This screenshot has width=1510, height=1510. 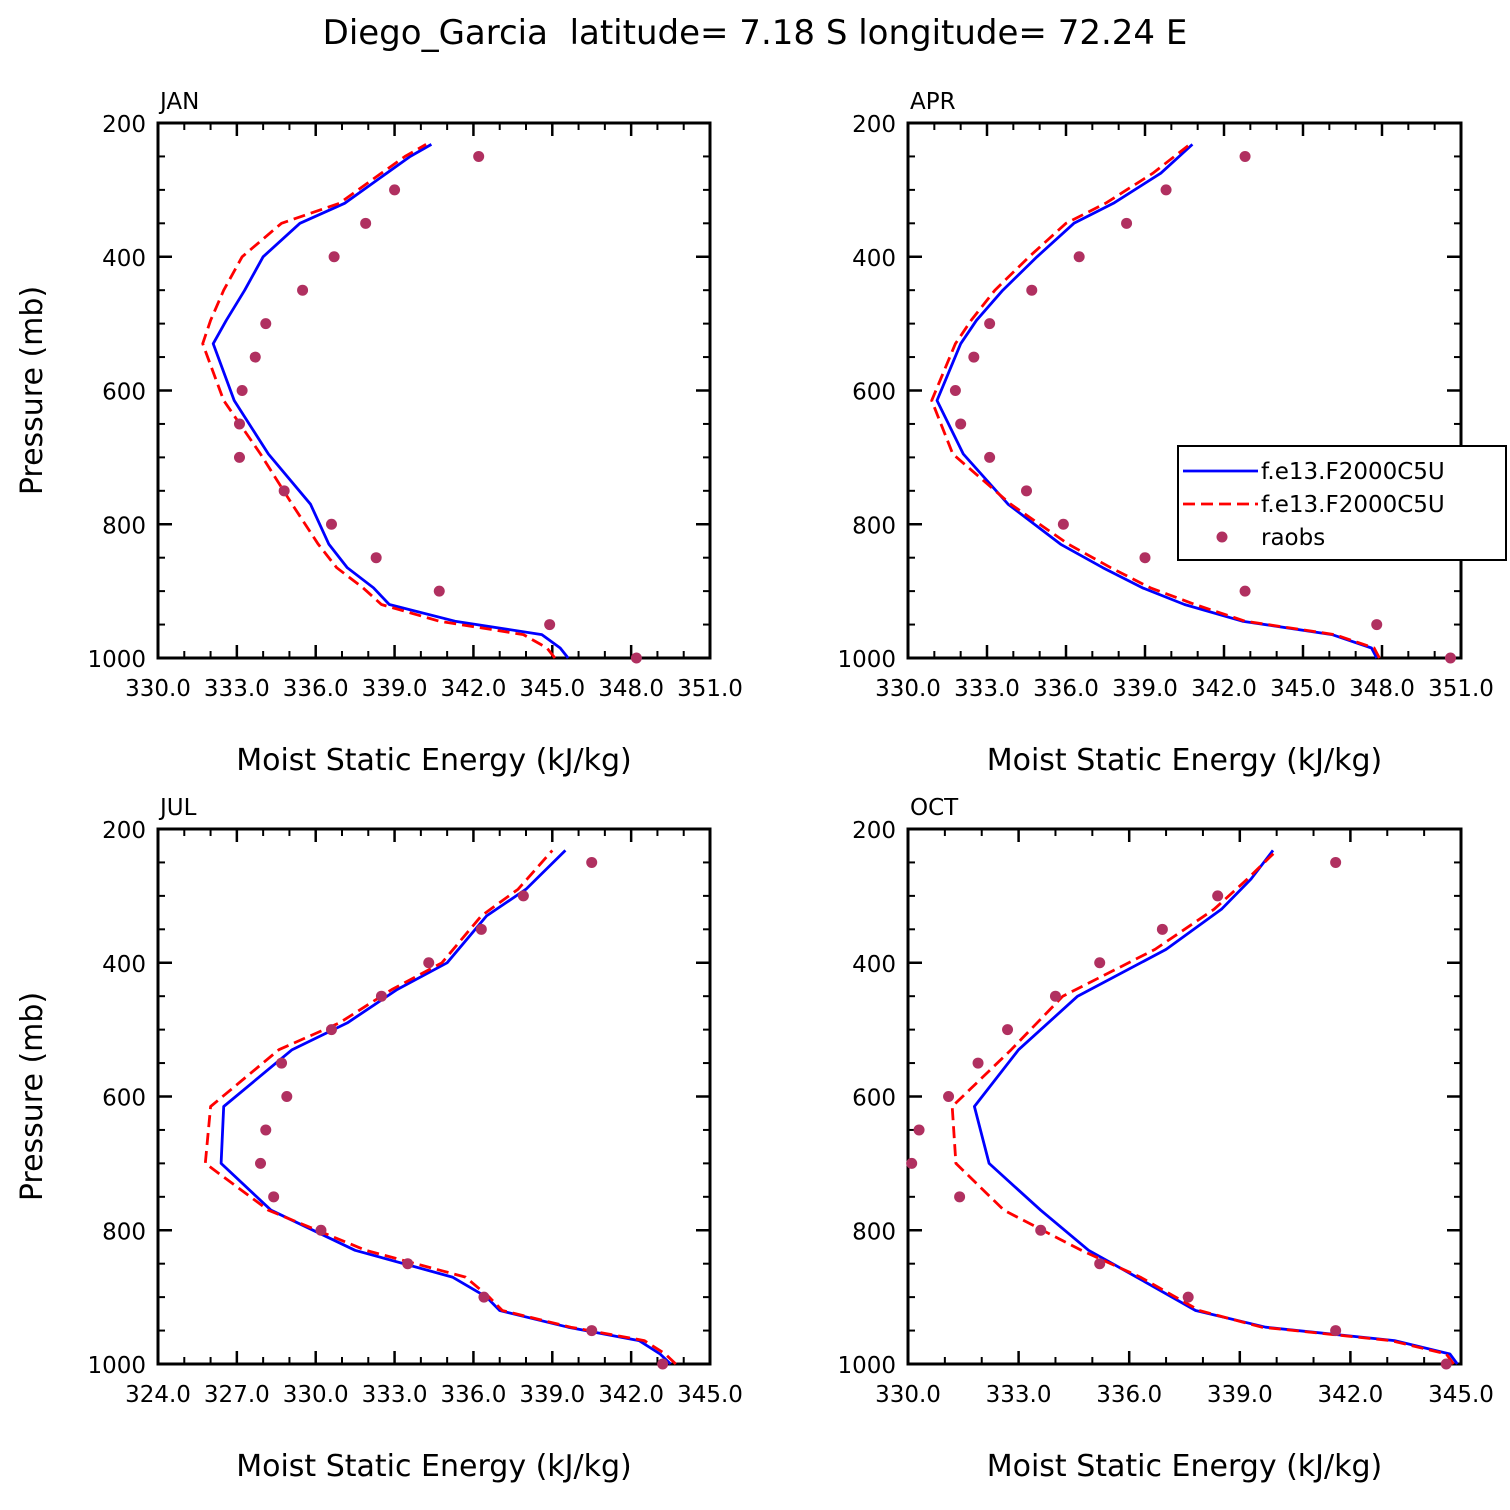 I want to click on x-tick-label: 348.0, so click(x=1382, y=689).